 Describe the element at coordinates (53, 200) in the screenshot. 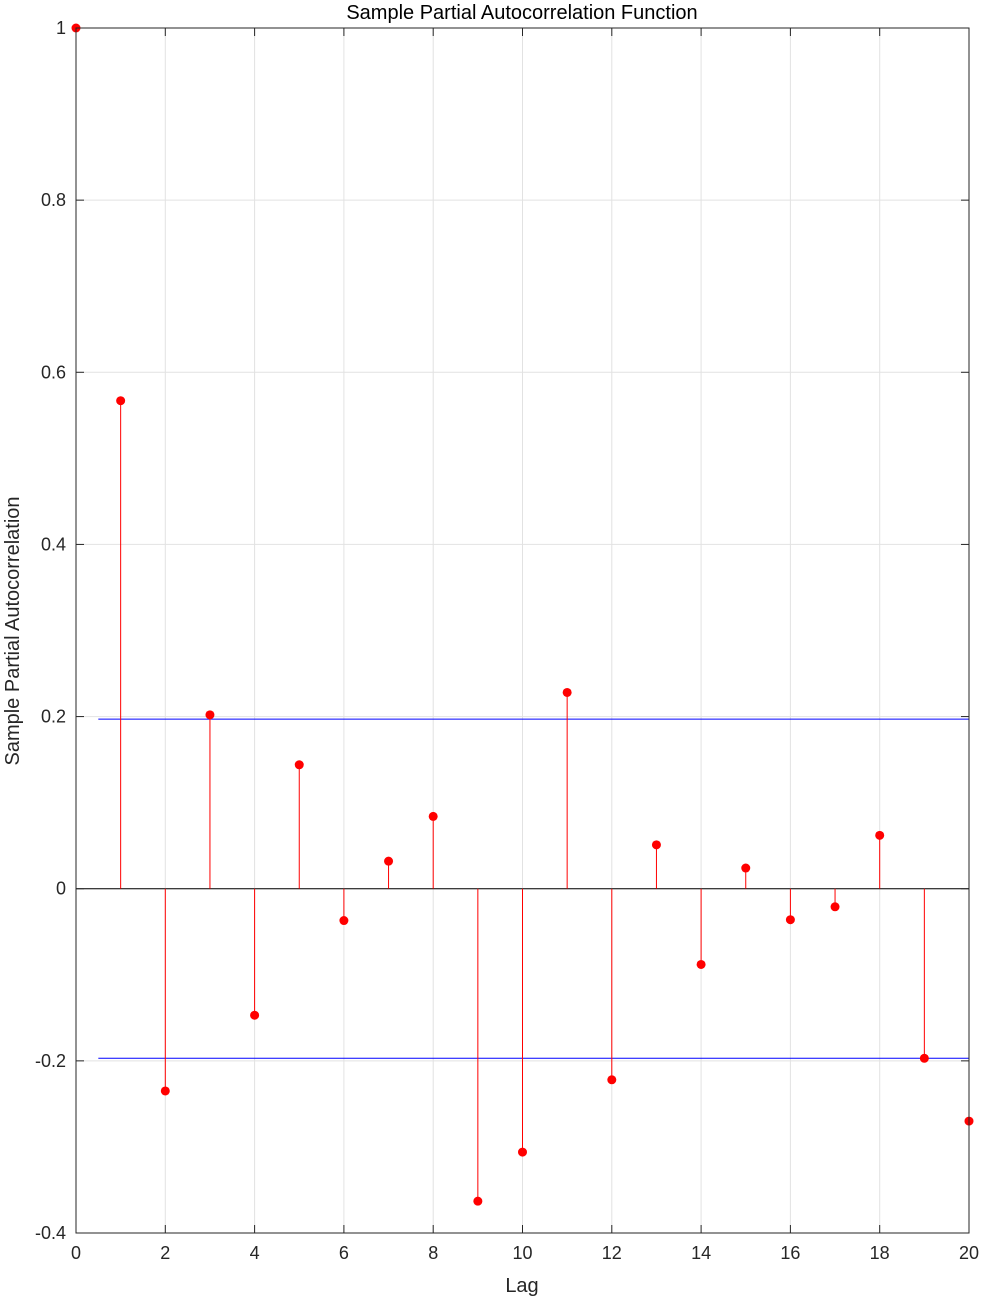

I see `y-tick-label: 0.8` at that location.